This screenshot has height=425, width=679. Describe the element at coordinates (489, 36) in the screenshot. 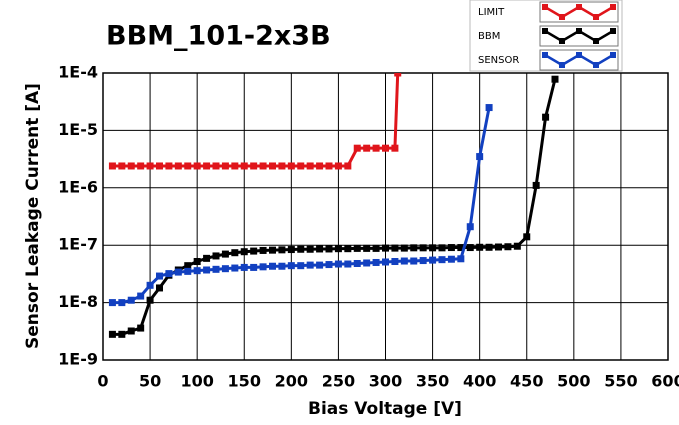

I see `legend-label: BBM` at that location.